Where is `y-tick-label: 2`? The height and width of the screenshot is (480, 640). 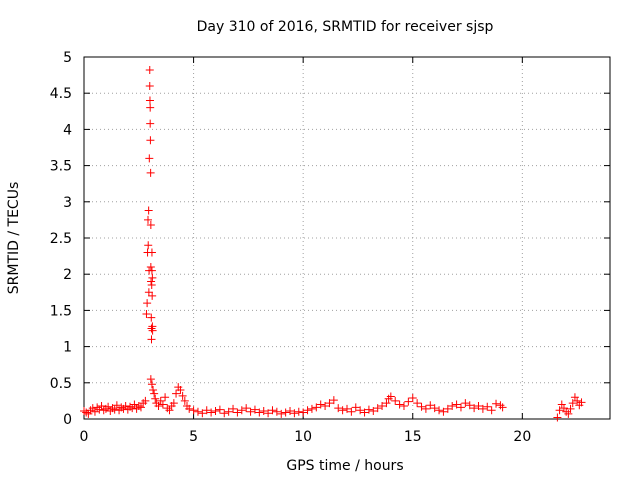 y-tick-label: 2 is located at coordinates (67, 275).